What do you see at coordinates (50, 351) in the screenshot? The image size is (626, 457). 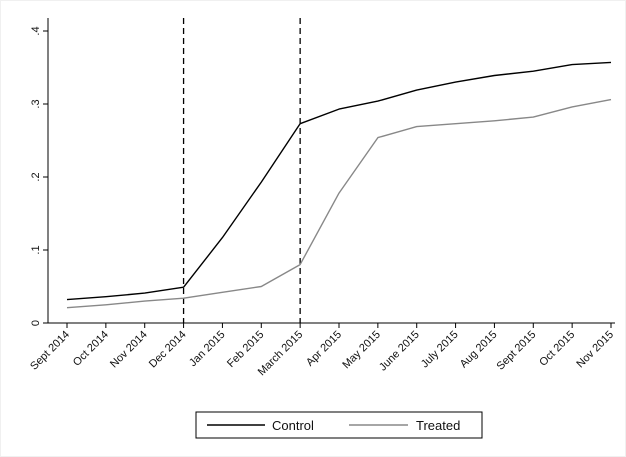 I see `x-tick-label: Sept 2014` at bounding box center [50, 351].